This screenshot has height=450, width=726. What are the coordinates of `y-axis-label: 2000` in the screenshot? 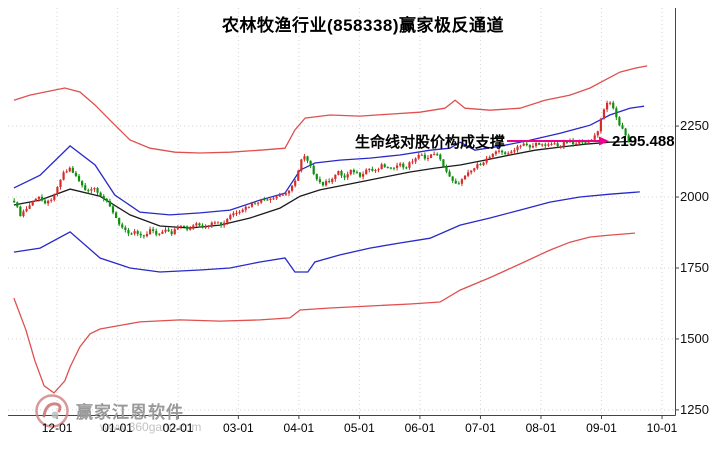 It's located at (694, 197).